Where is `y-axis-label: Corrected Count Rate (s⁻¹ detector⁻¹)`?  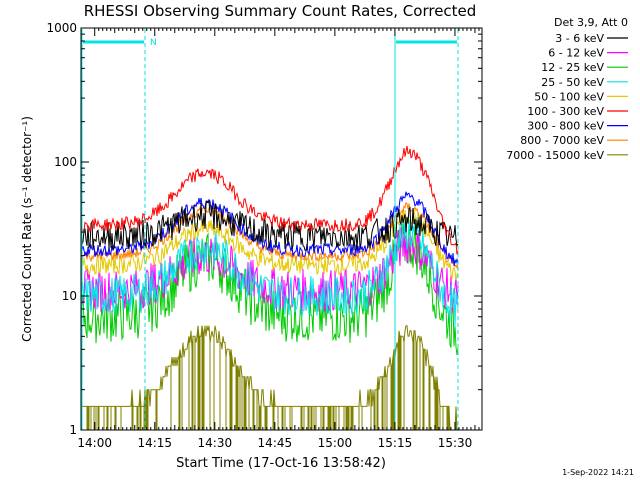
y-axis-label: Corrected Count Rate (s⁻¹ detector⁻¹) is located at coordinates (27, 229).